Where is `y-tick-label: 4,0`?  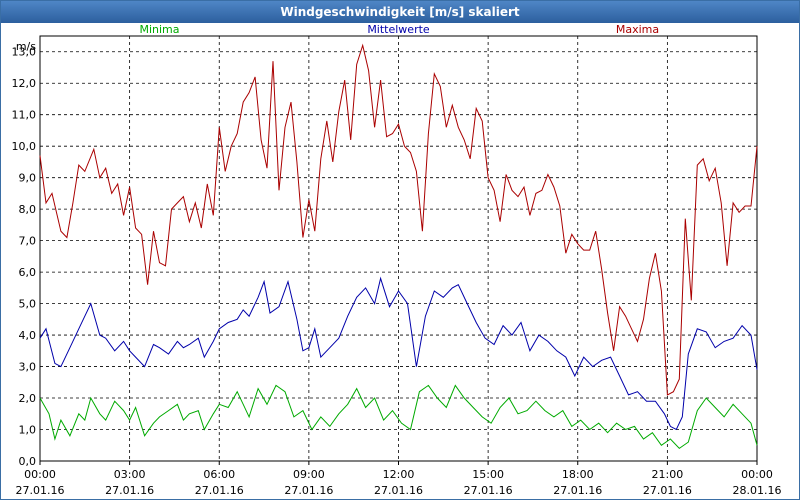
y-tick-label: 4,0 is located at coordinates (28, 335).